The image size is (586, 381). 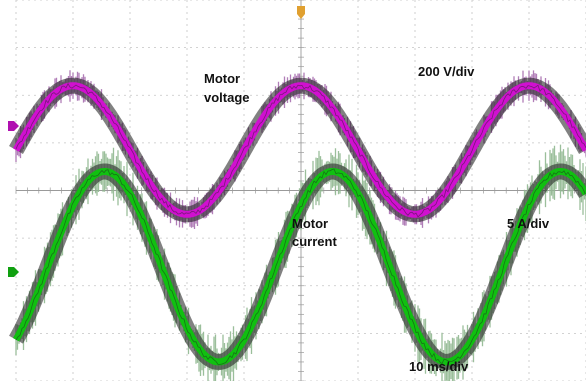 What do you see at coordinates (222, 78) in the screenshot?
I see `motor-voltage-label-line1: Motor` at bounding box center [222, 78].